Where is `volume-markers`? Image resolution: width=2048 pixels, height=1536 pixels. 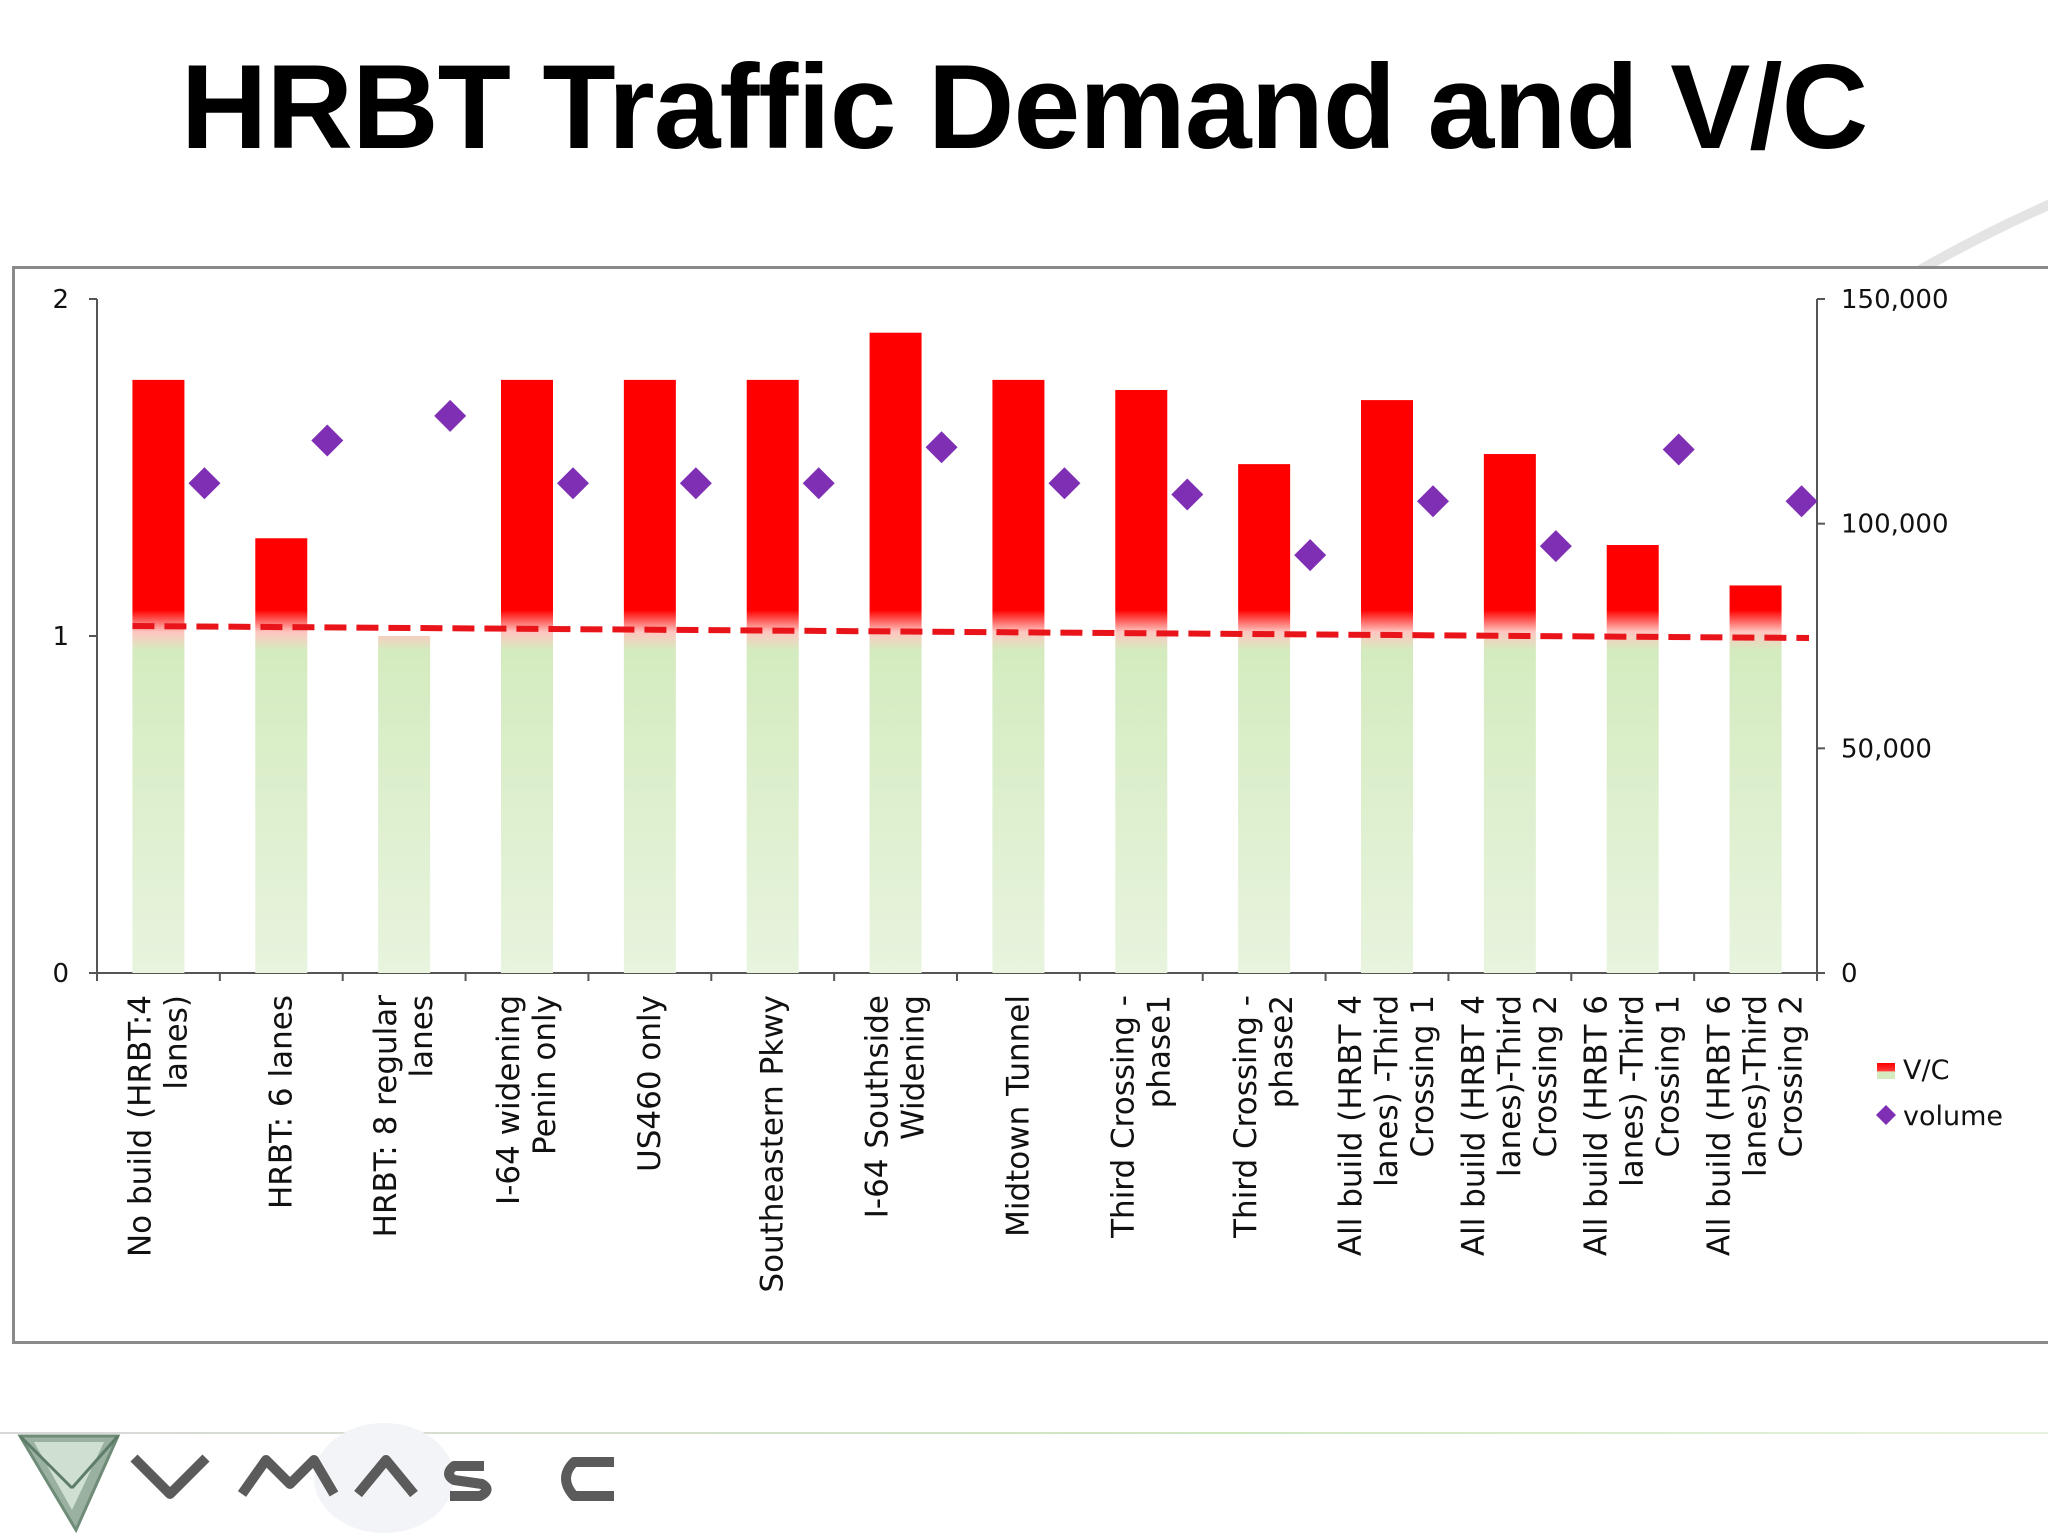
volume-markers is located at coordinates (1003, 485).